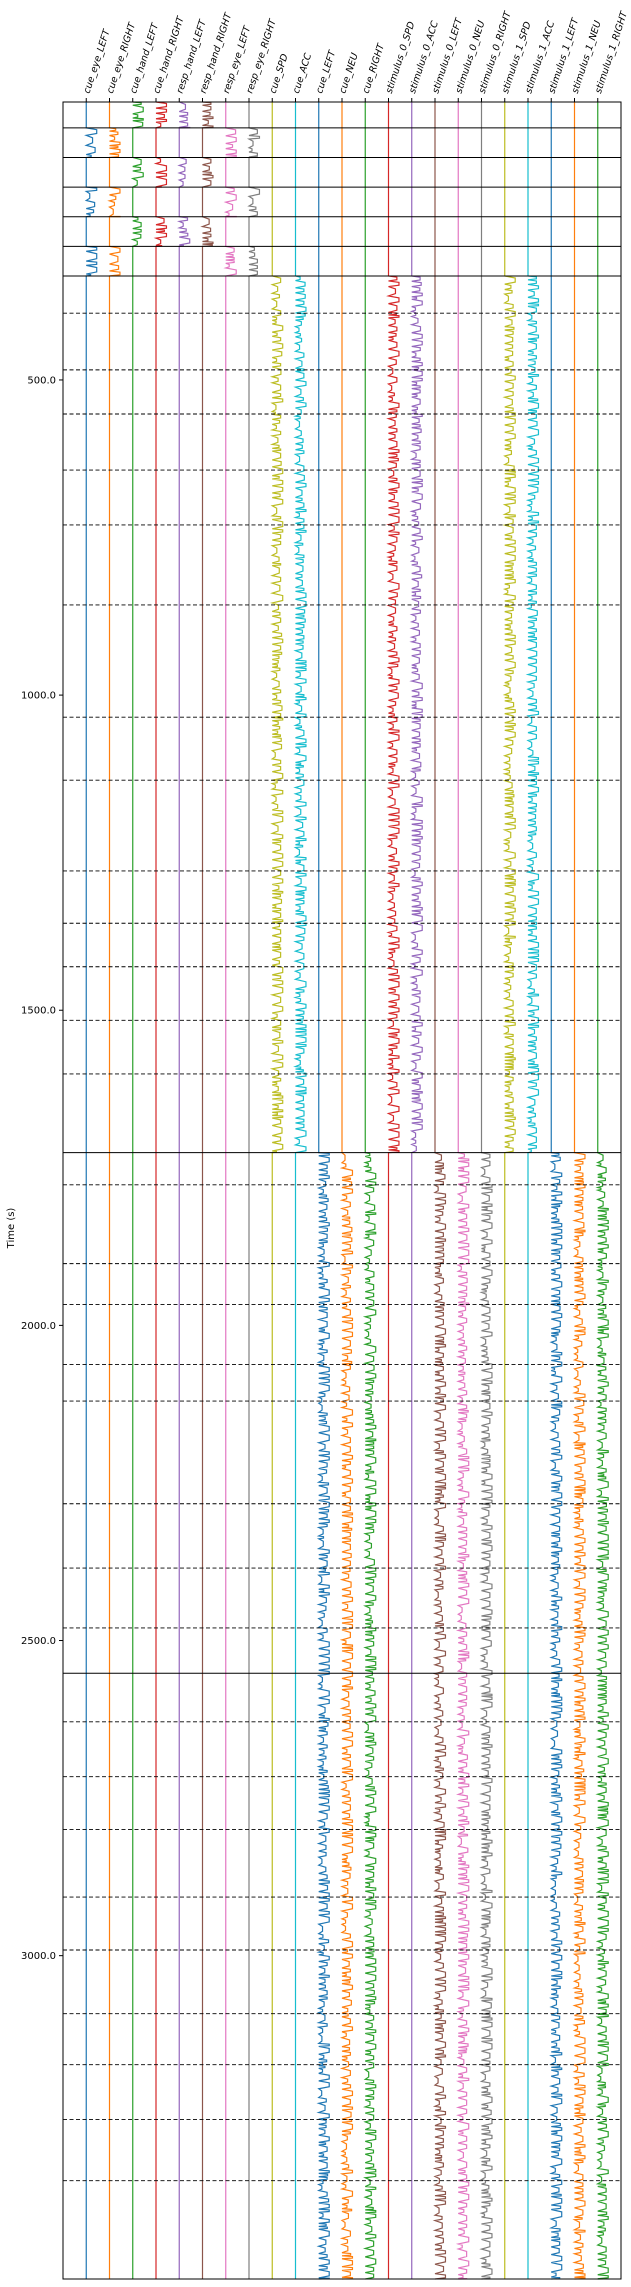 The image size is (631, 2287). I want to click on series-cue_hand_RIGHT, so click(160, 1190).